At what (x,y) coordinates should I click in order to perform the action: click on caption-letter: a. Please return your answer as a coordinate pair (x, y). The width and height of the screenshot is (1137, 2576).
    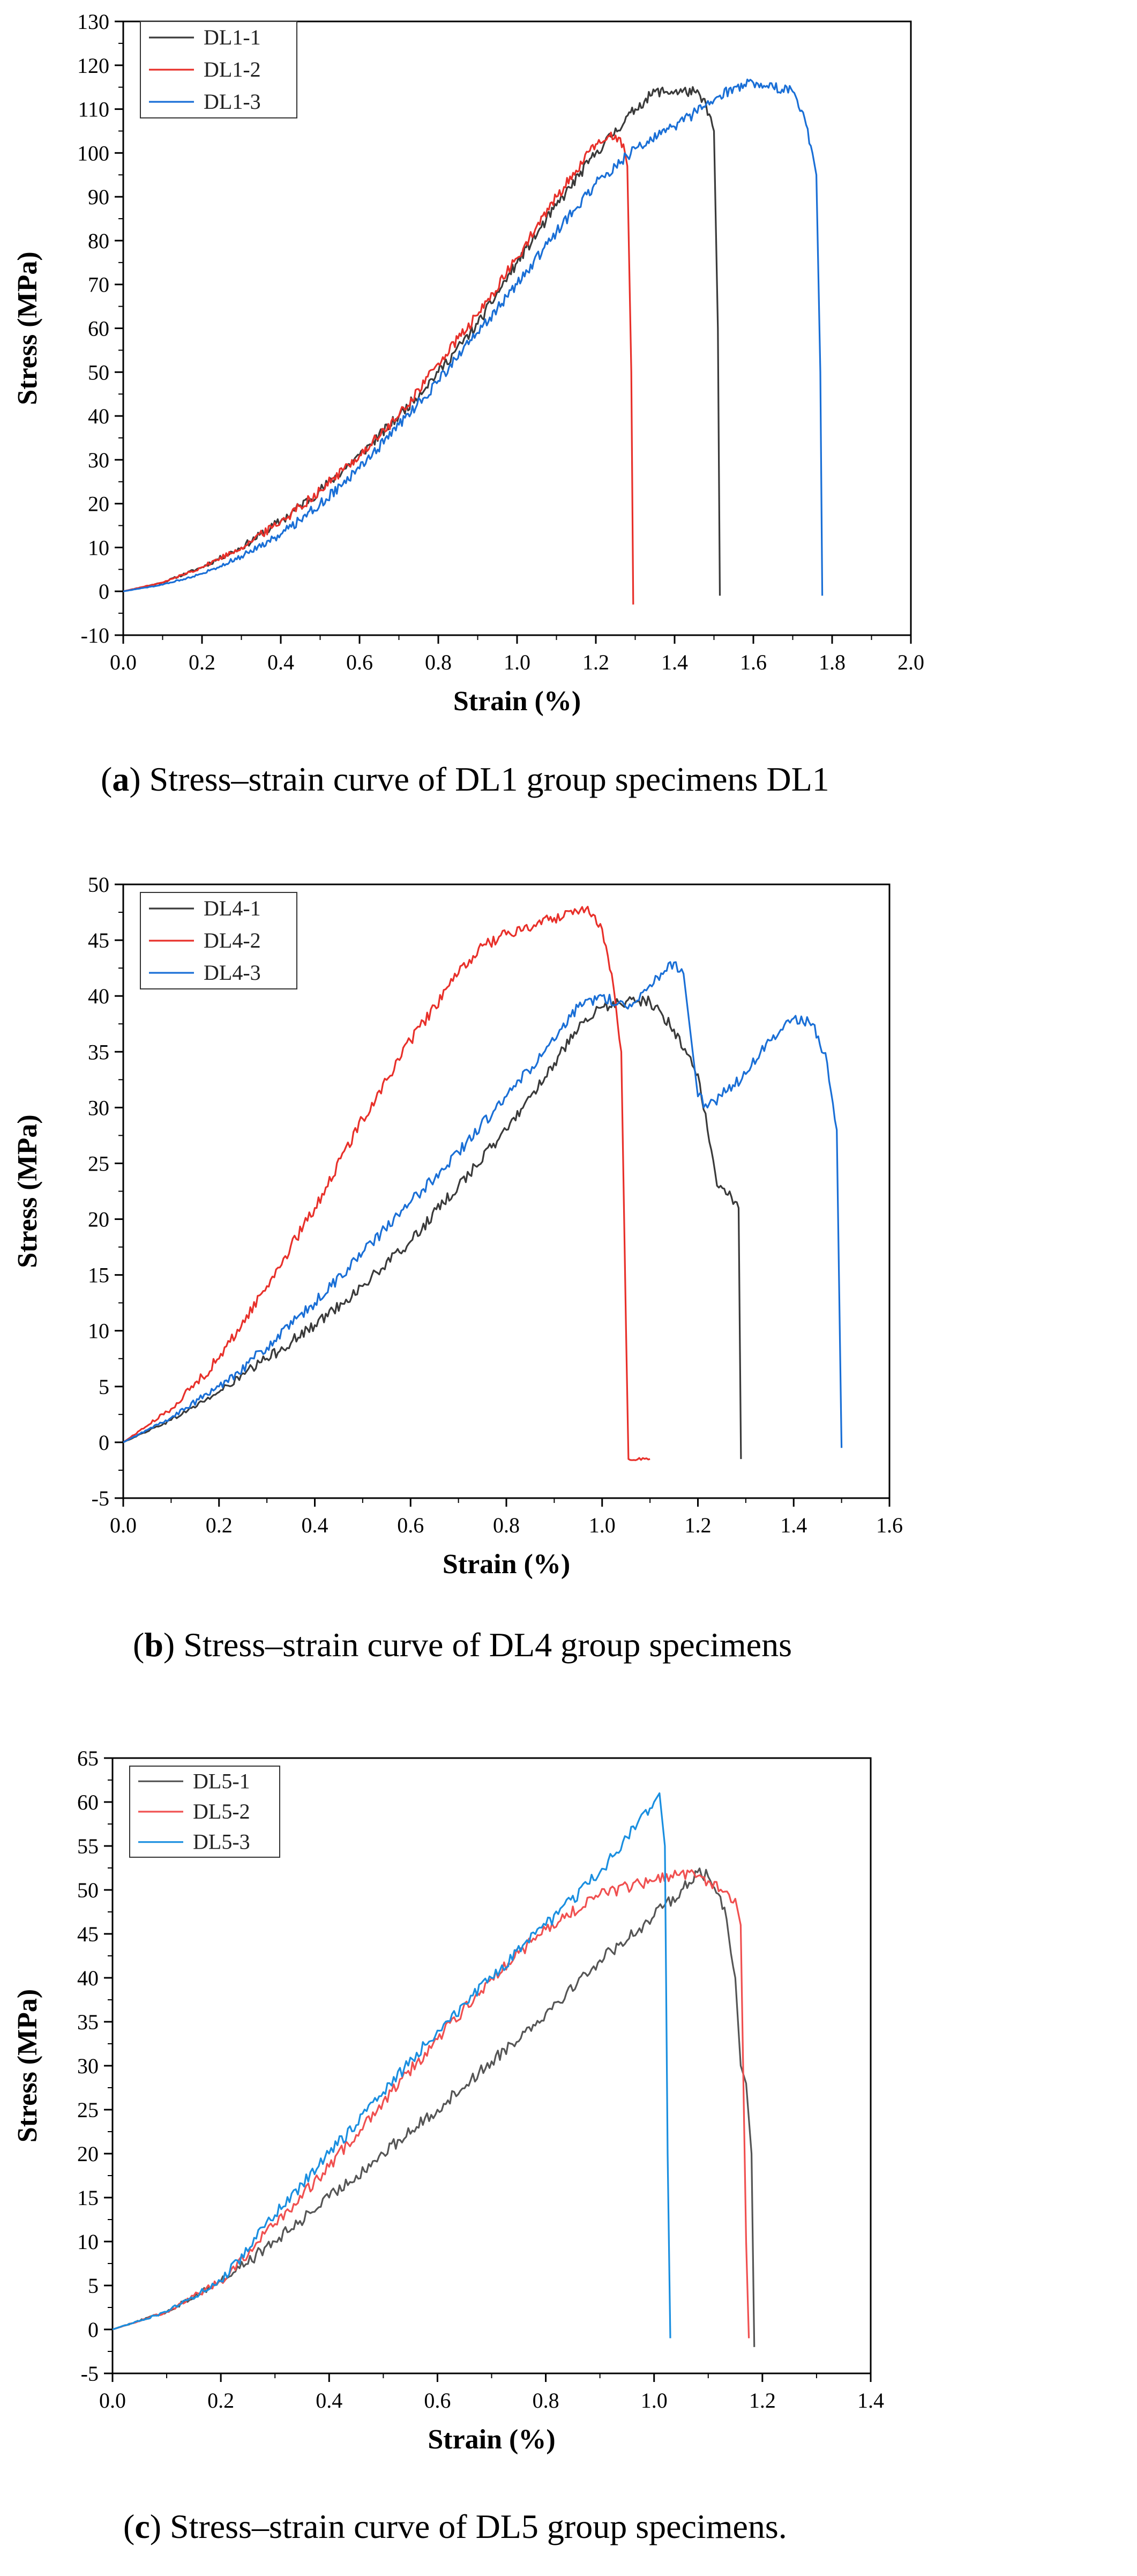
    Looking at the image, I should click on (120, 779).